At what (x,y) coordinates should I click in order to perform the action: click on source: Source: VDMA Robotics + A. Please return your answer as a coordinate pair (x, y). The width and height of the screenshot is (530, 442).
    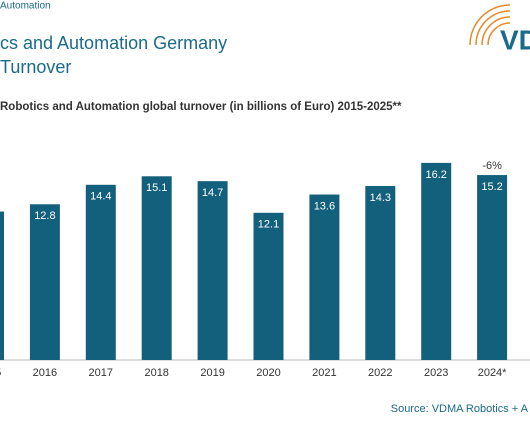
    Looking at the image, I should click on (460, 409).